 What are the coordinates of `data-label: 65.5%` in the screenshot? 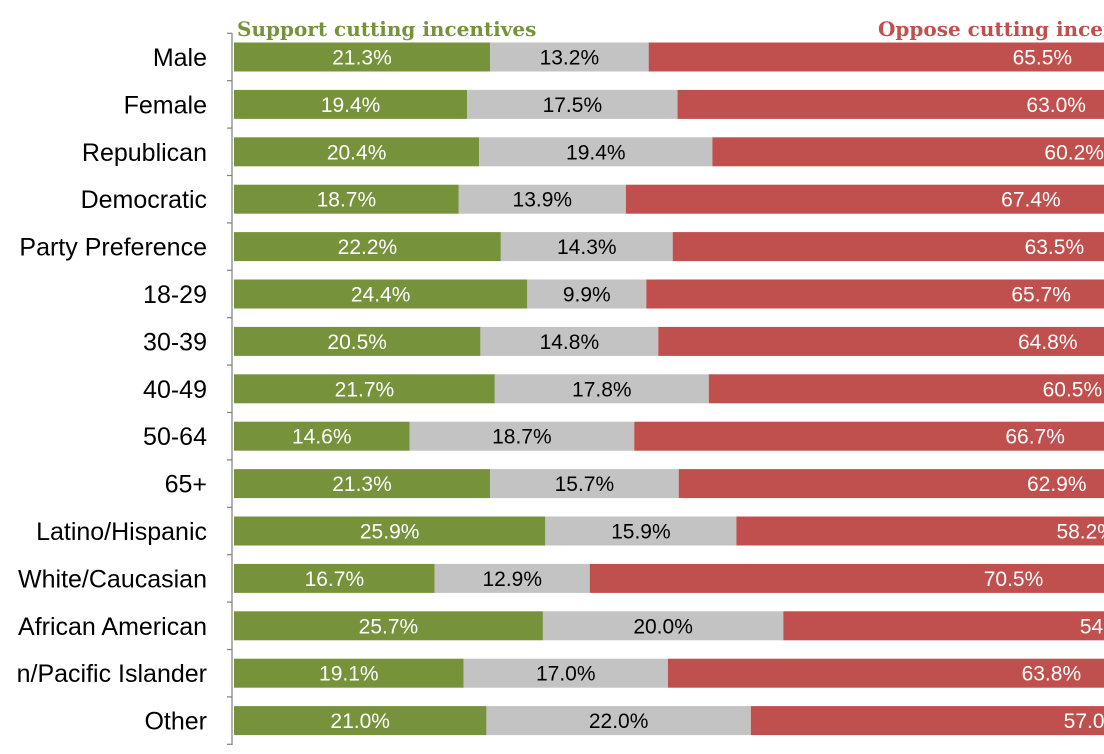 It's located at (1043, 58).